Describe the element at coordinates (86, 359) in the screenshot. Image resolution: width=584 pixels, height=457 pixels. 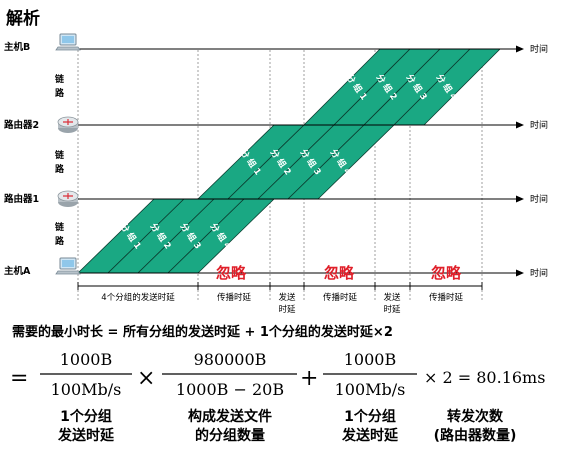
I see `fraction-1-numerator: 1000B` at that location.